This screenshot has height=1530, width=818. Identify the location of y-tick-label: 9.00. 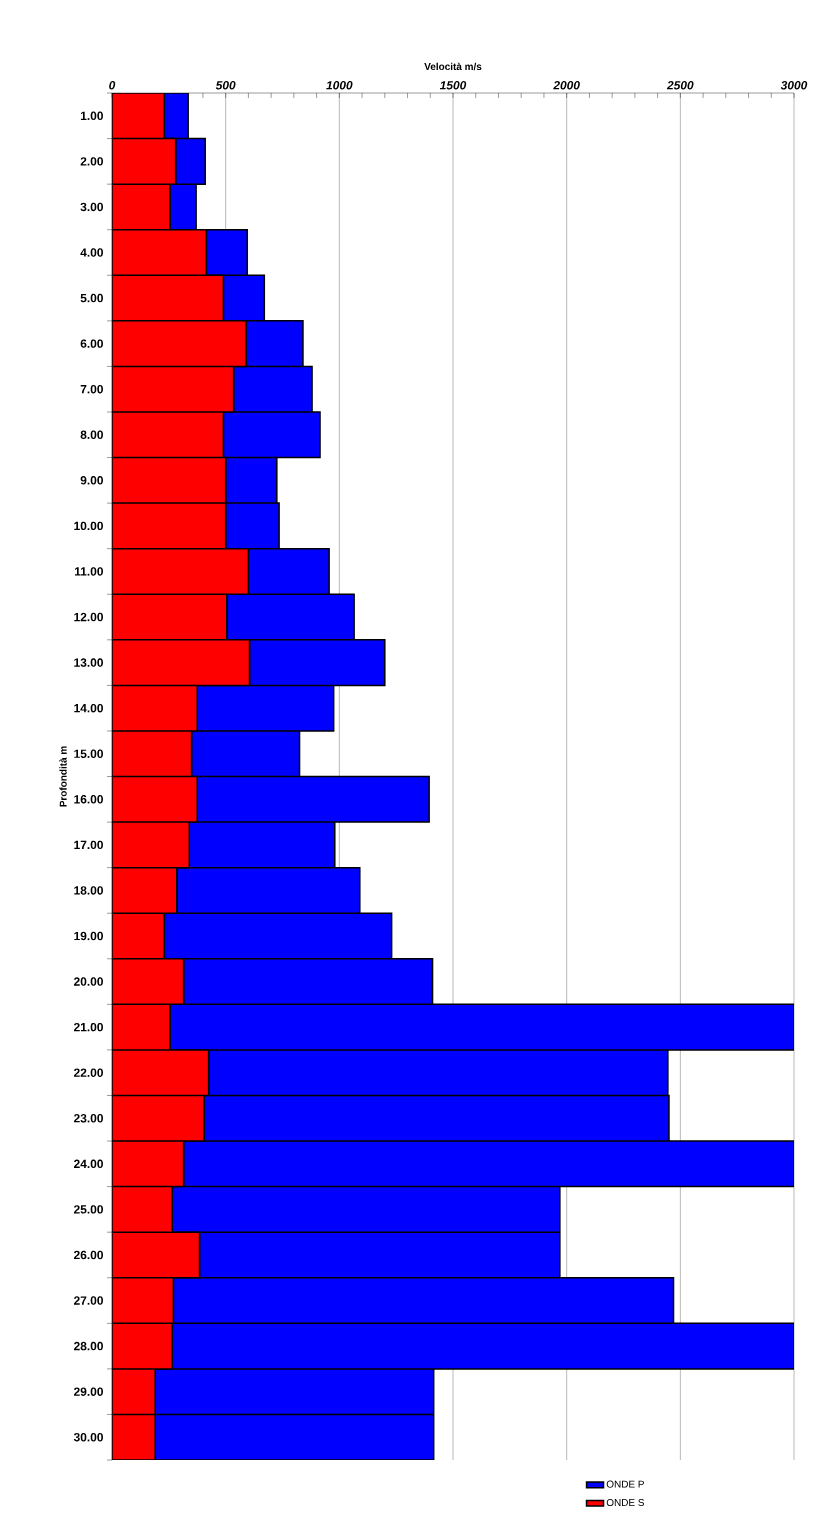
(91, 480).